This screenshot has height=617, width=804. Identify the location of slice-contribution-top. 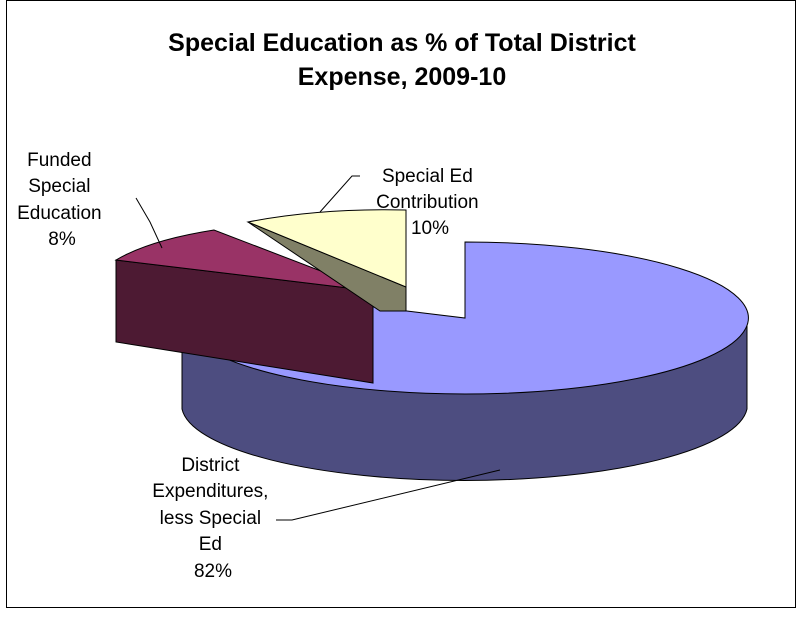
(326, 248).